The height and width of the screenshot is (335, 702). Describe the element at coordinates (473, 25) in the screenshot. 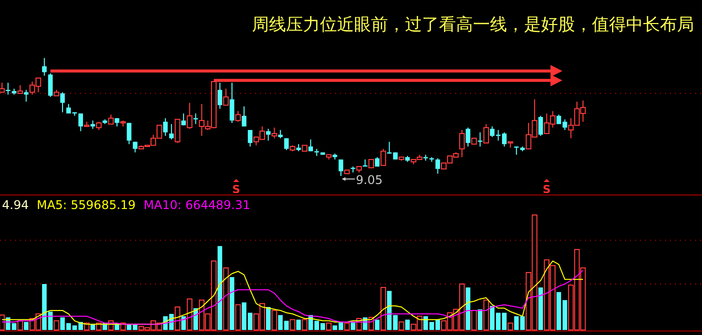

I see `chart-title: 周线压力位近眼前，过了看高一线，是好股，值得中长布局` at that location.